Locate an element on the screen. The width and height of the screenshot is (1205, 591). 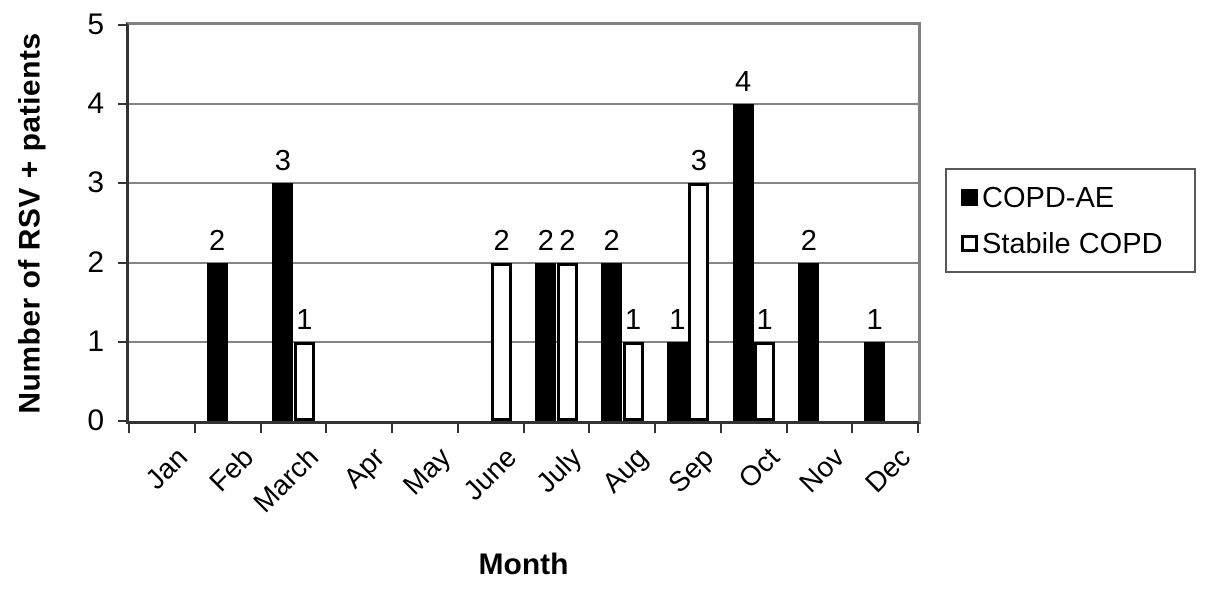
x-axis-title: Month is located at coordinates (523, 564).